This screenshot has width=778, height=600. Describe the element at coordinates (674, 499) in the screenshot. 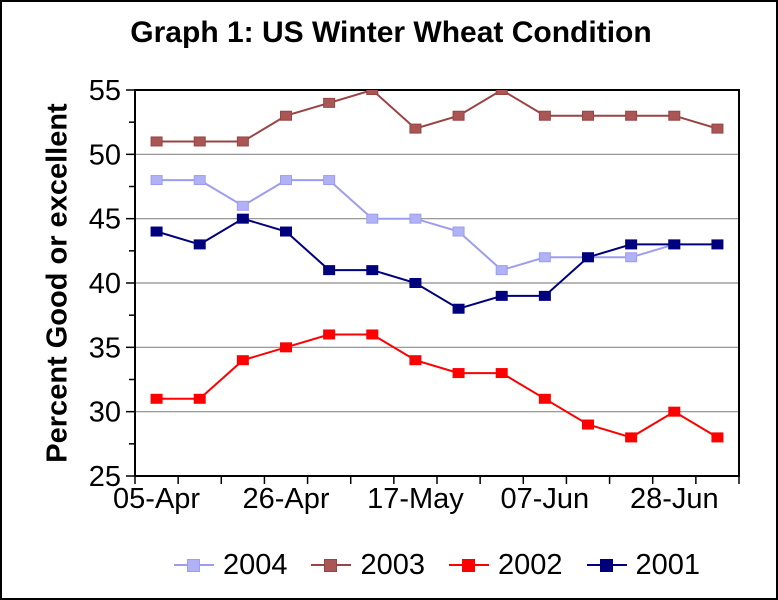

I see `x-tick-label: 28-Jun` at that location.